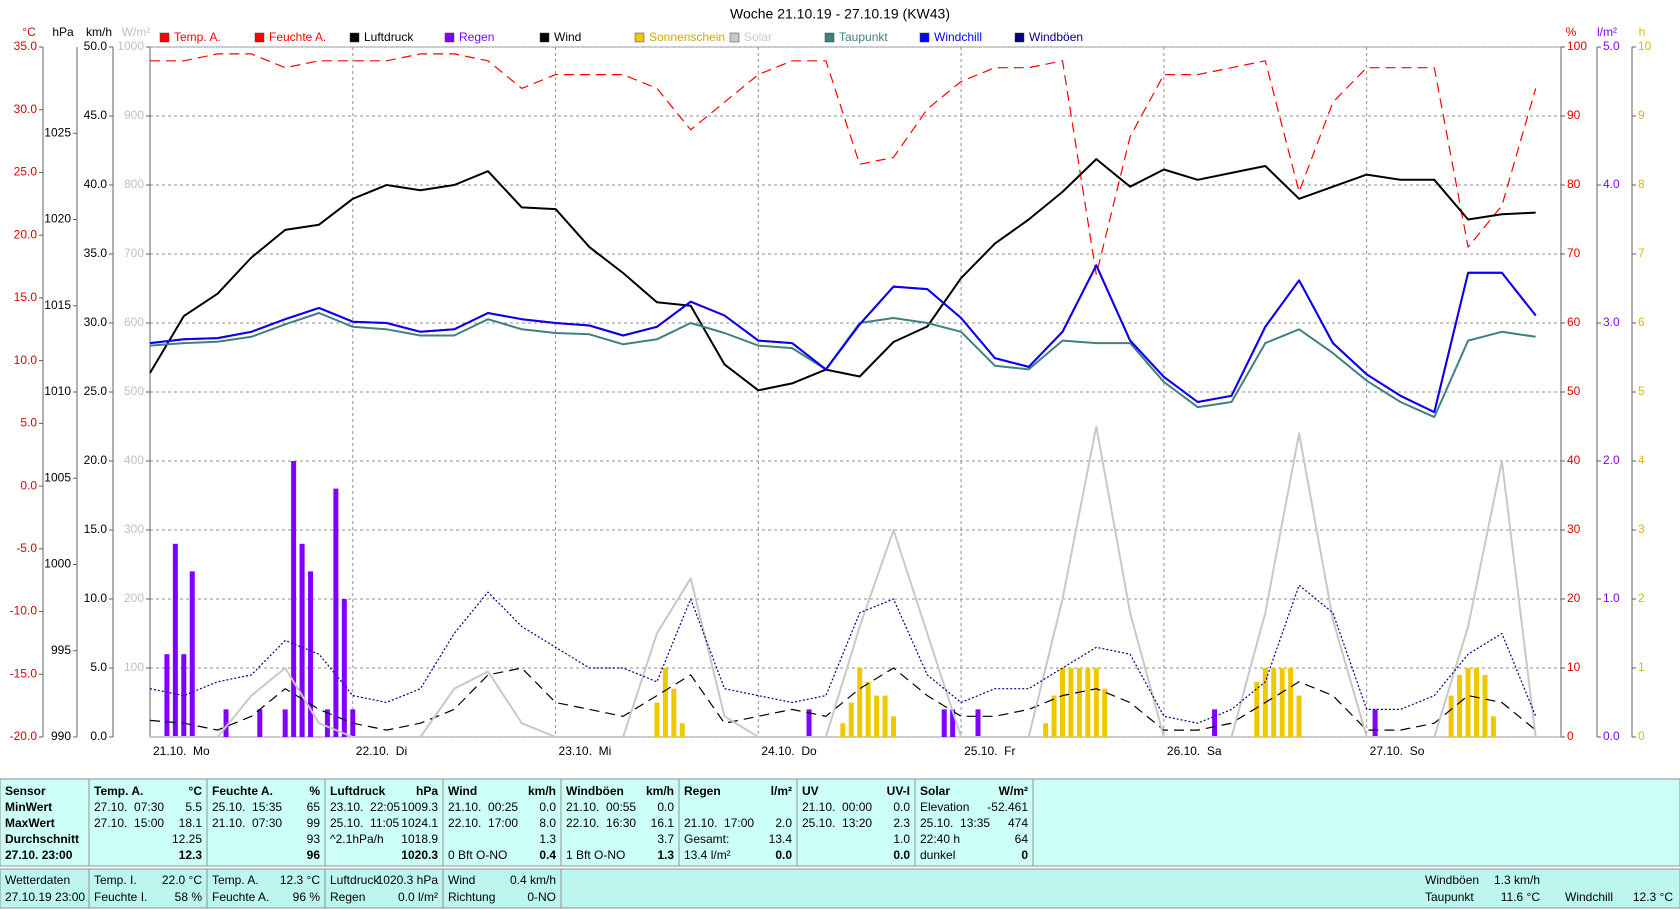 This screenshot has width=1680, height=909. Describe the element at coordinates (898, 791) in the screenshot. I see `table-unit: UV-I` at that location.